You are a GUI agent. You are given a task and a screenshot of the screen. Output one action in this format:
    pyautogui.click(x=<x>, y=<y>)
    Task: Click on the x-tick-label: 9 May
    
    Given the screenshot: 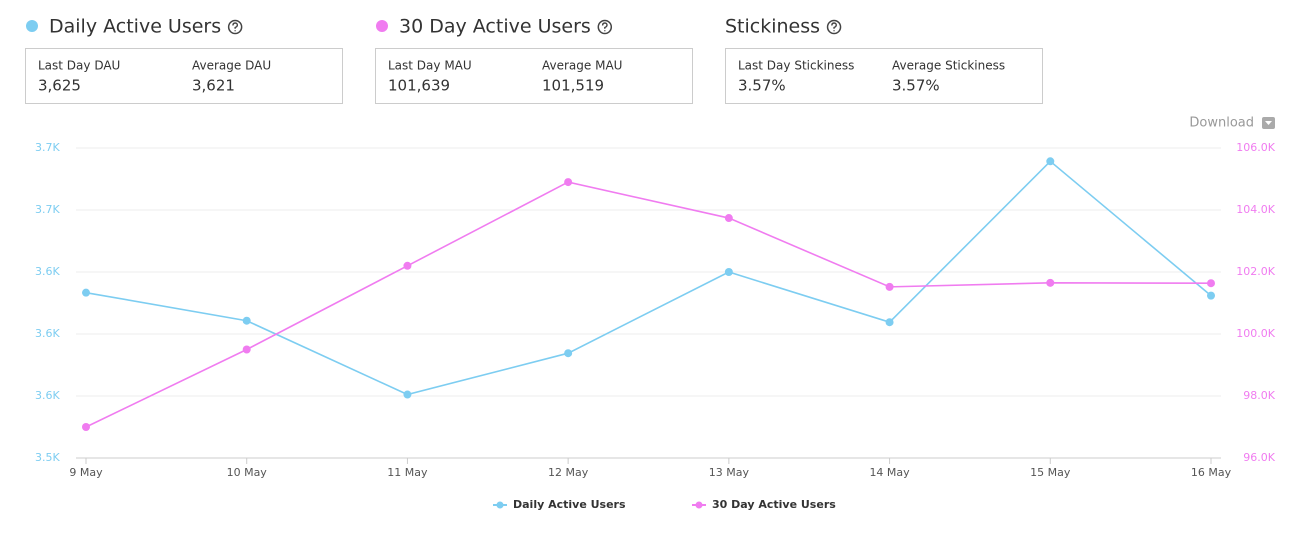 What is the action you would take?
    pyautogui.click(x=86, y=472)
    